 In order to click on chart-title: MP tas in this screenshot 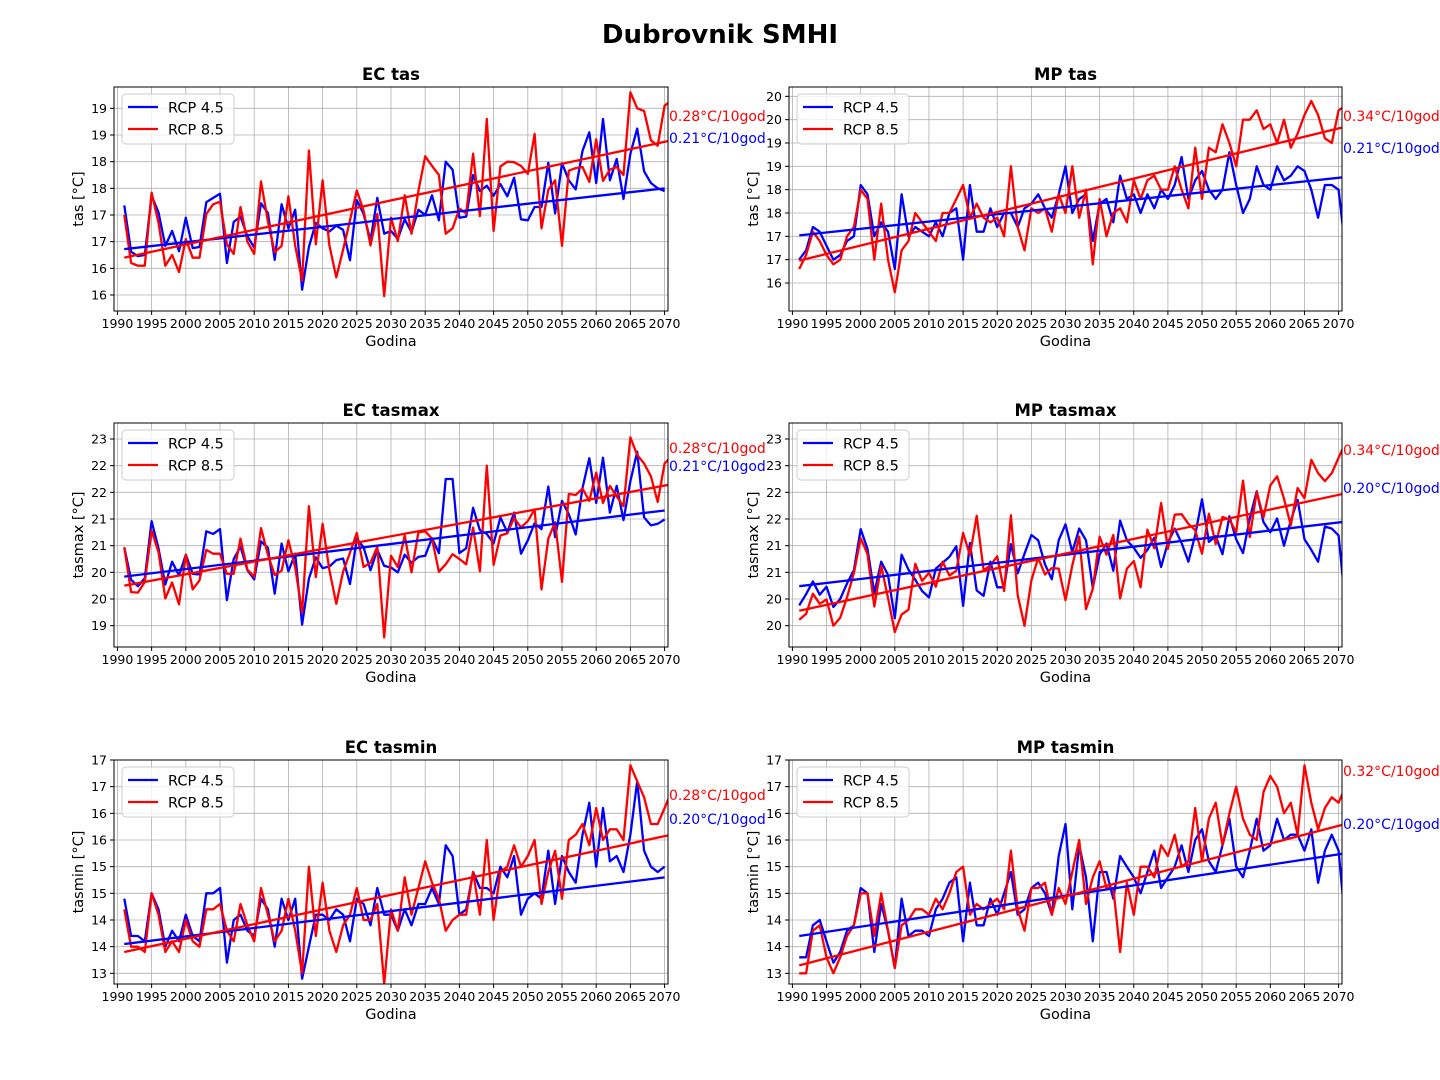, I will do `click(1065, 74)`.